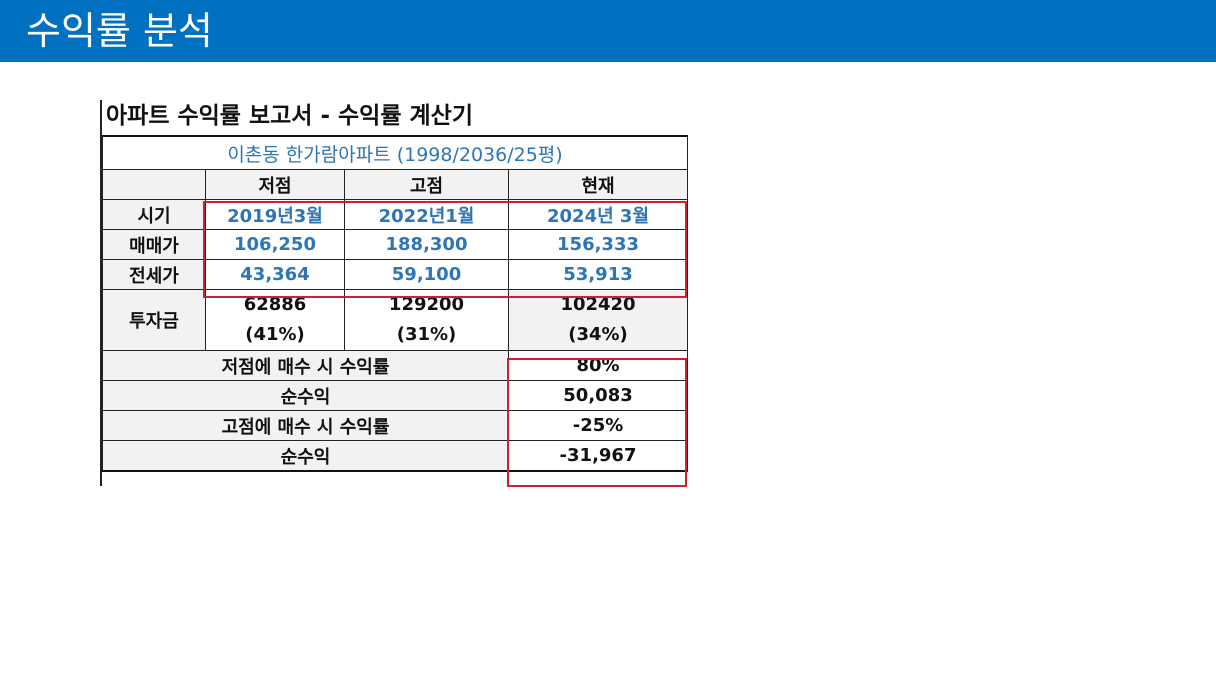  I want to click on table-row: 전세가 43,364 59,100 53,913, so click(395, 274).